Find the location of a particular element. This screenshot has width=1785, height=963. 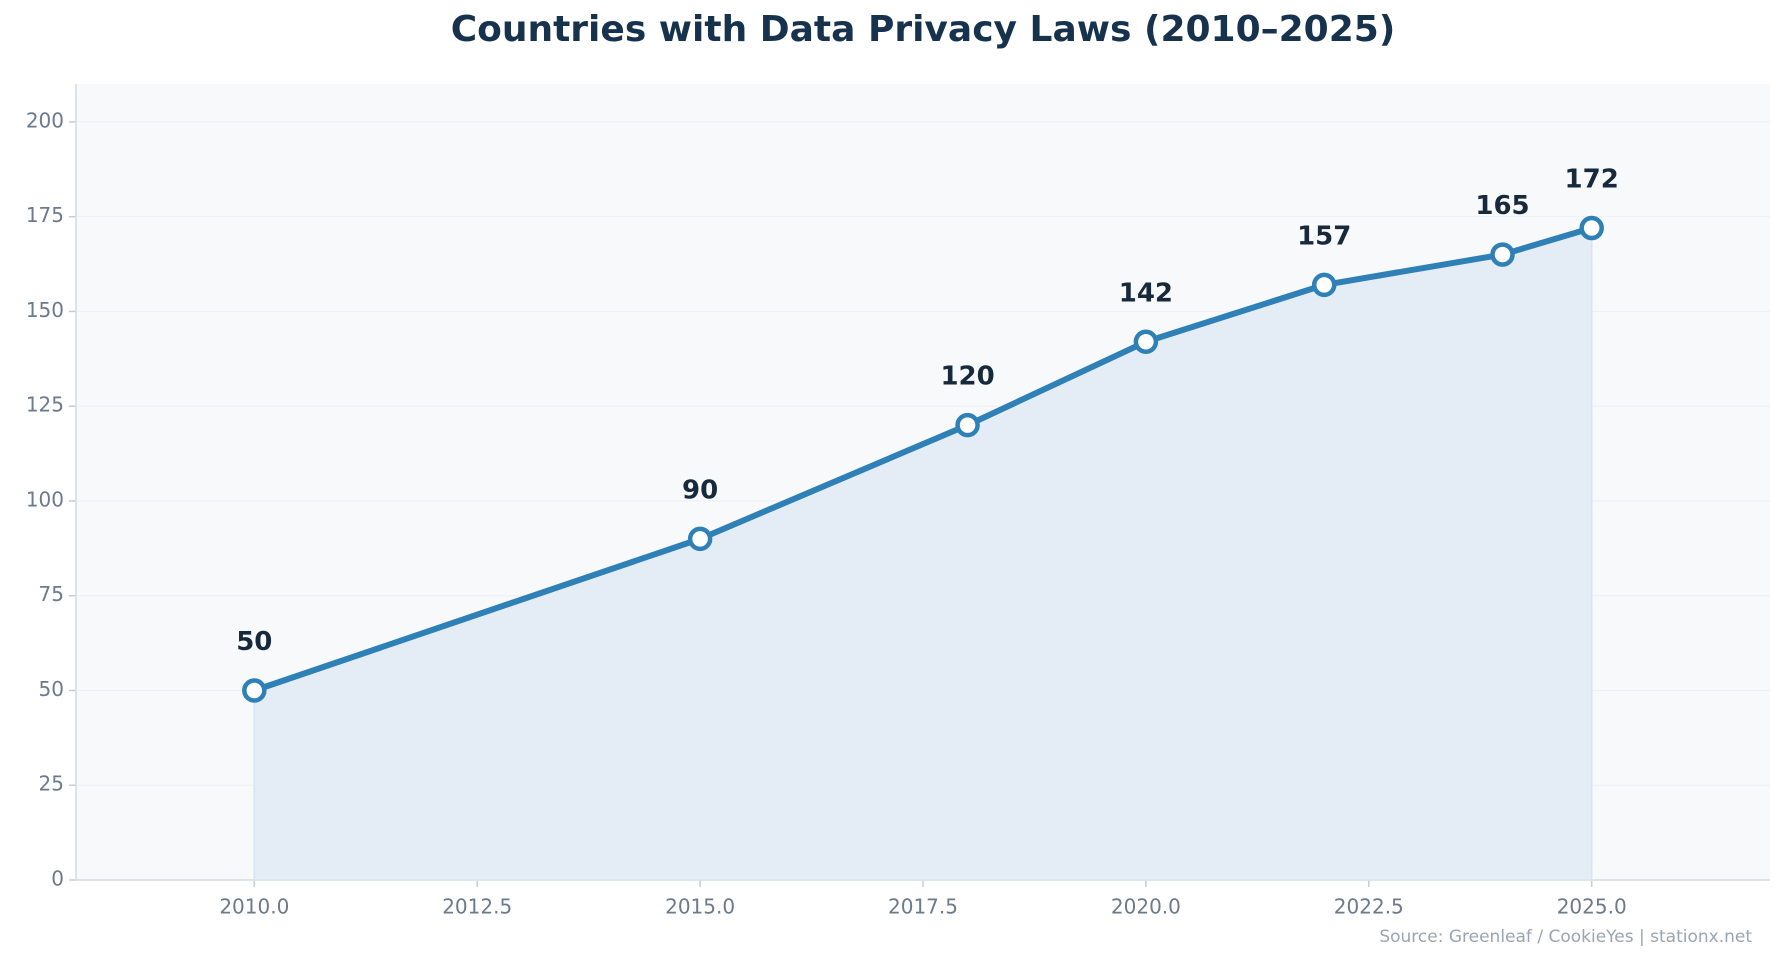

x-tick-label: 2012.5 is located at coordinates (477, 907).